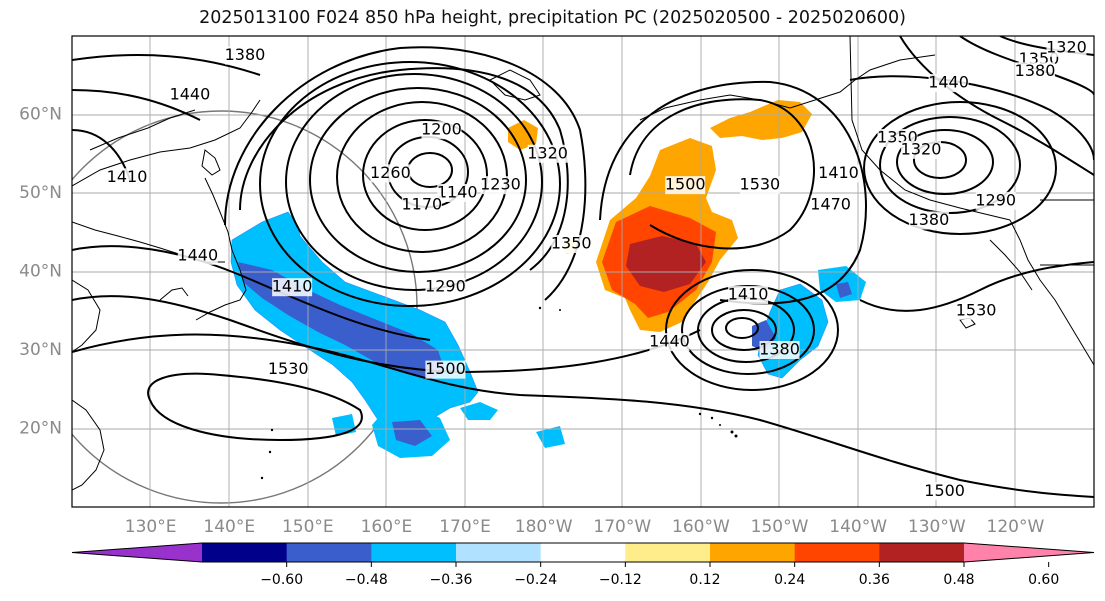  Describe the element at coordinates (1043, 580) in the screenshot. I see `colorbar-tick-label: 0.60` at that location.